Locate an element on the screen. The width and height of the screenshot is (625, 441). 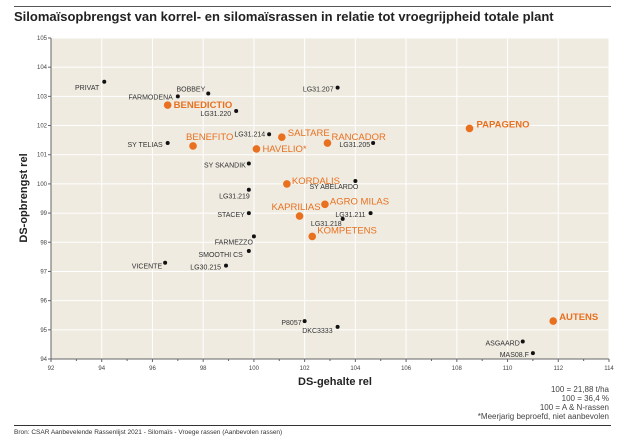
data-point-kaprilias: KAPRILIAS is located at coordinates (296, 211).